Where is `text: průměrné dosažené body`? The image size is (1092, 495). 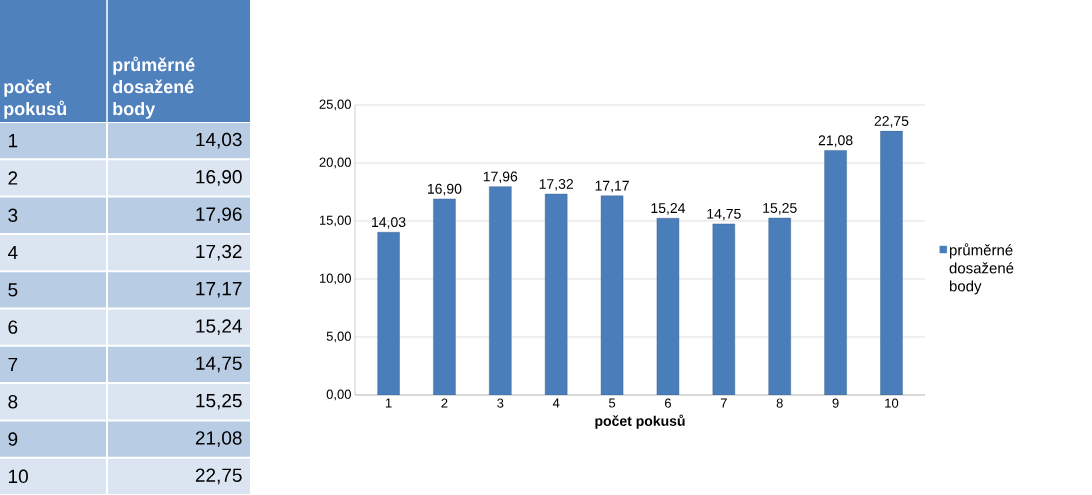 text: průměrné dosažené body is located at coordinates (153, 87).